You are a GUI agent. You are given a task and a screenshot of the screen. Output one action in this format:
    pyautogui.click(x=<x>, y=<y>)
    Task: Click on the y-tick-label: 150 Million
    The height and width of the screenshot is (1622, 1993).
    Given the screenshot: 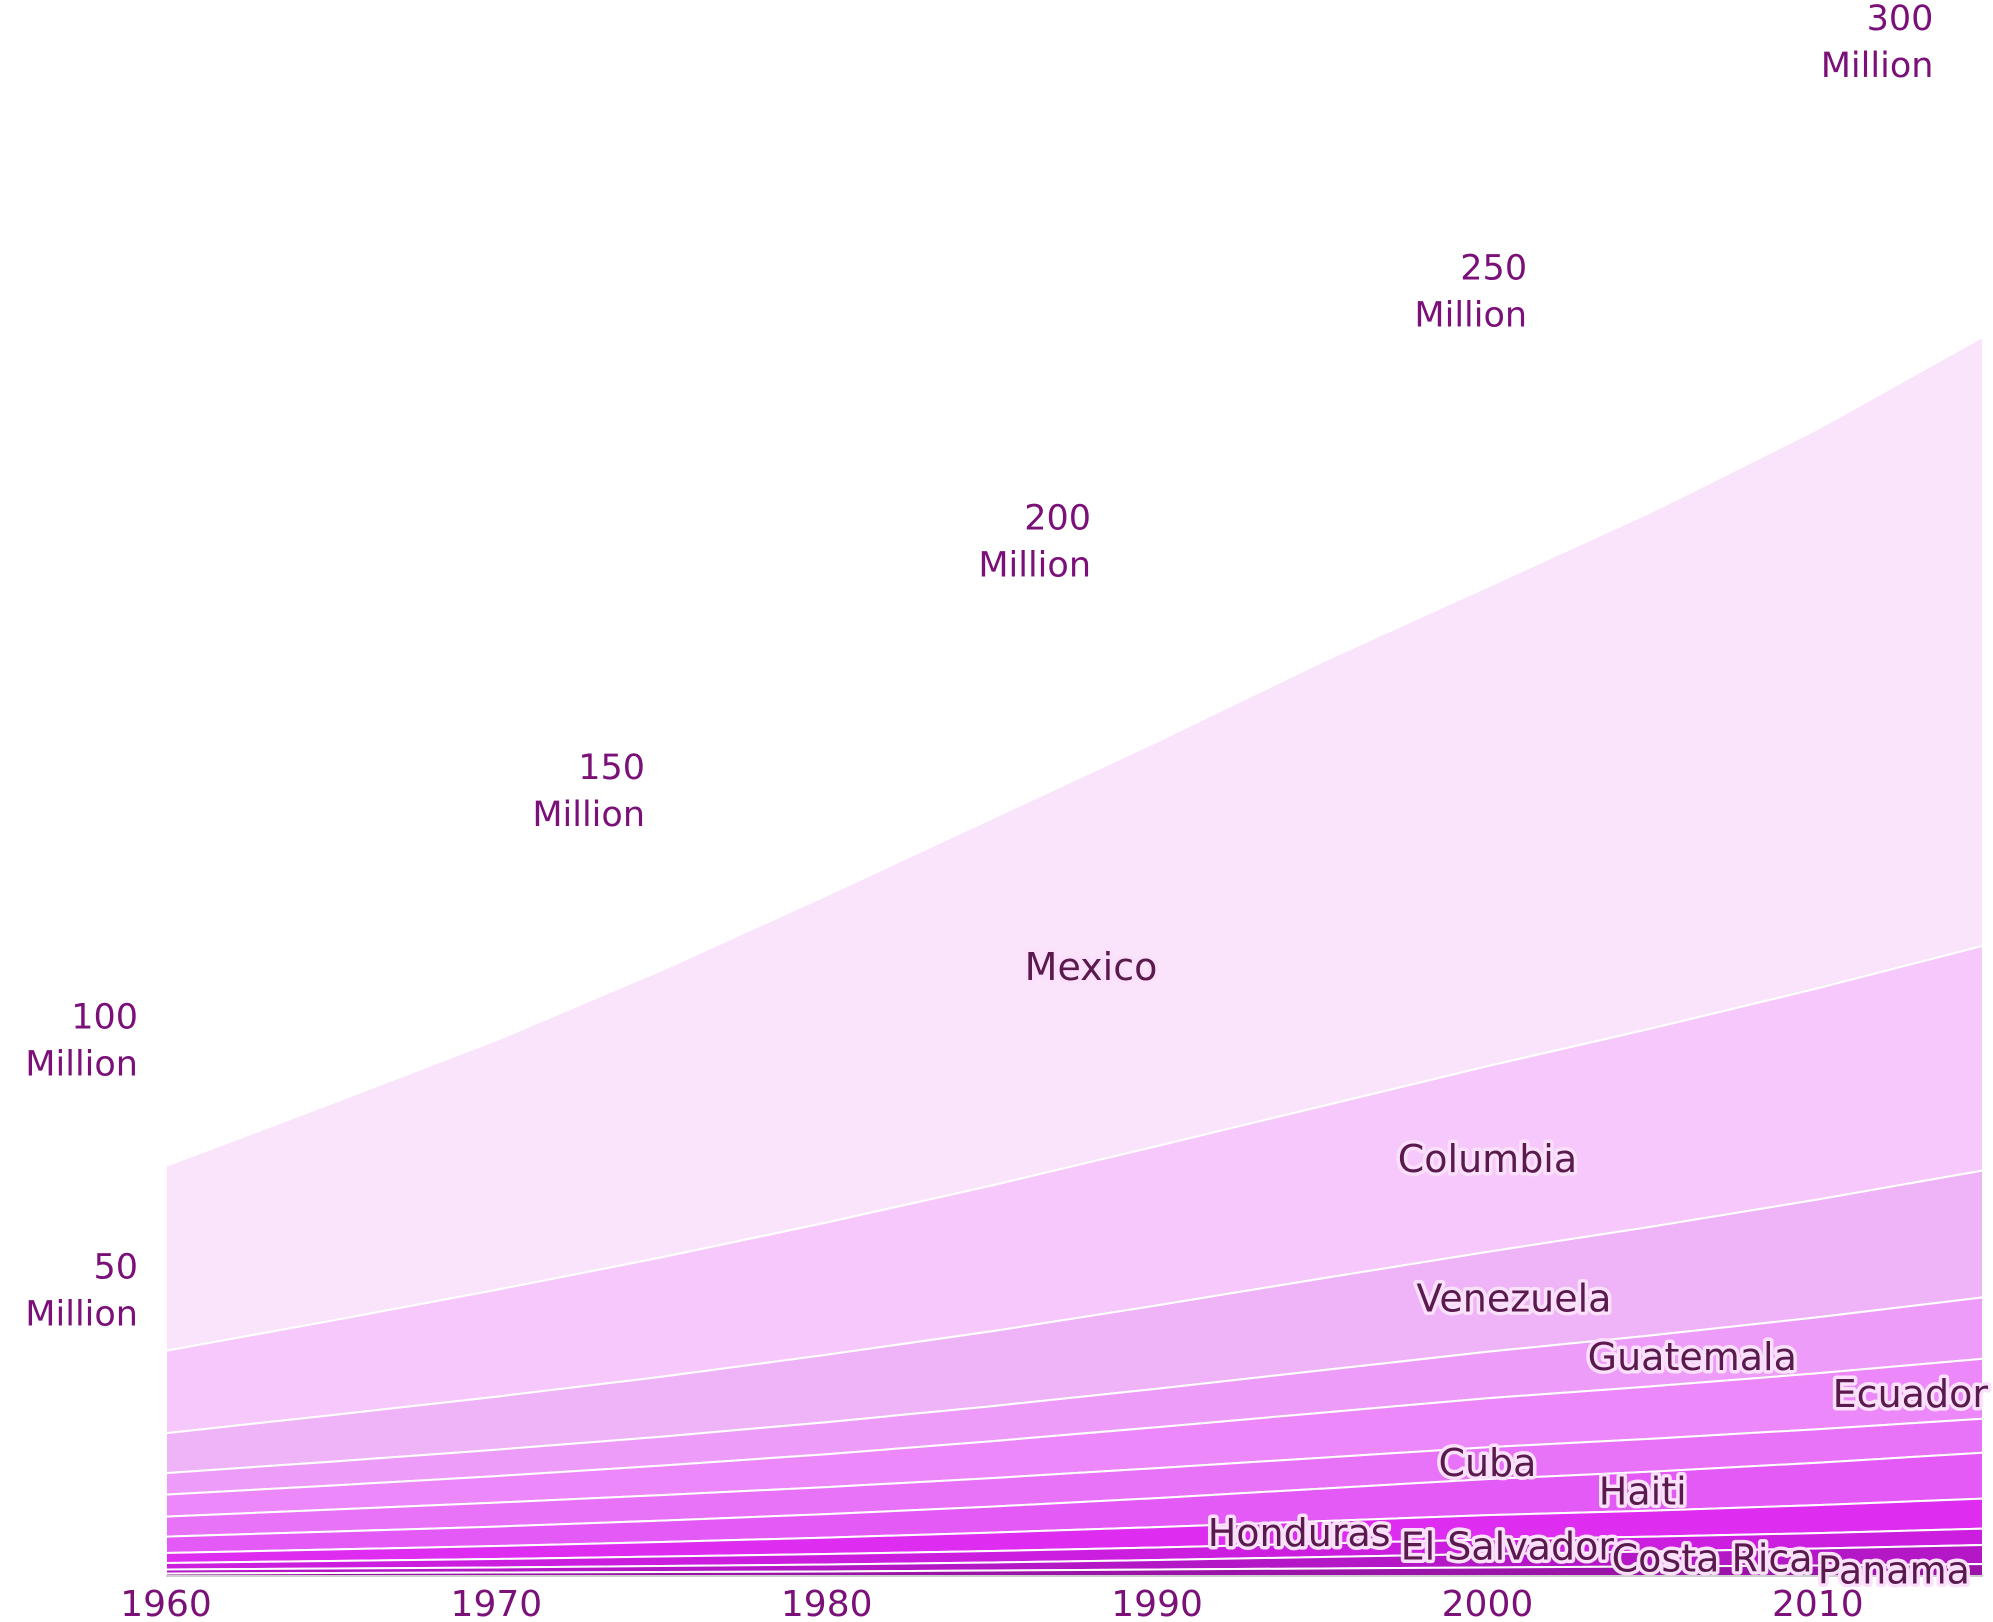 What is the action you would take?
    pyautogui.click(x=588, y=791)
    